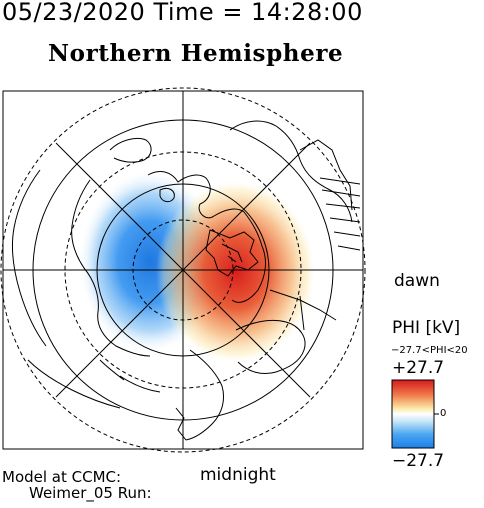 This screenshot has width=484, height=508. I want to click on colorbar-max-label: +27.7, so click(418, 368).